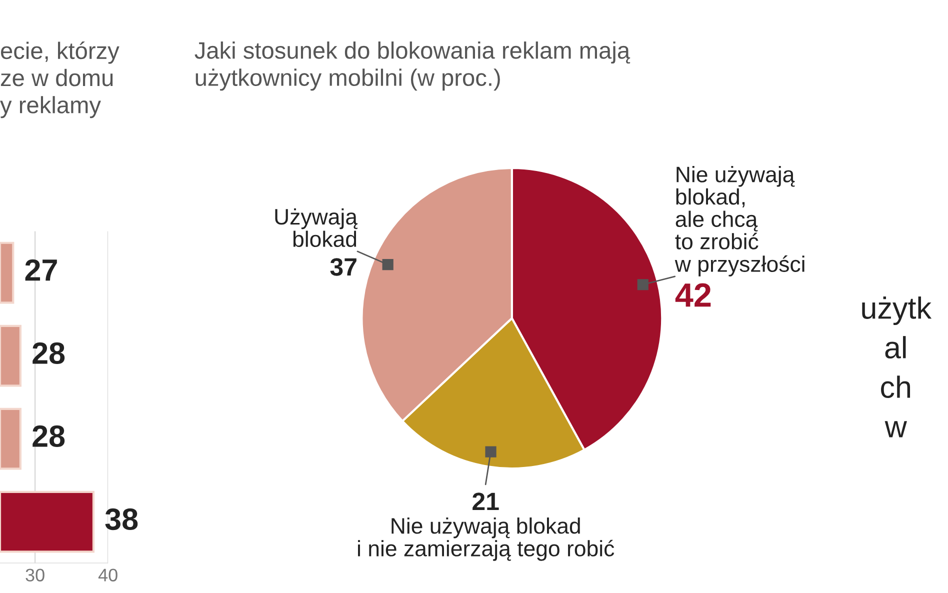 The image size is (948, 593). What do you see at coordinates (486, 539) in the screenshot?
I see `slice-label: Nie używają blokad i nie zamierzają tego robić` at bounding box center [486, 539].